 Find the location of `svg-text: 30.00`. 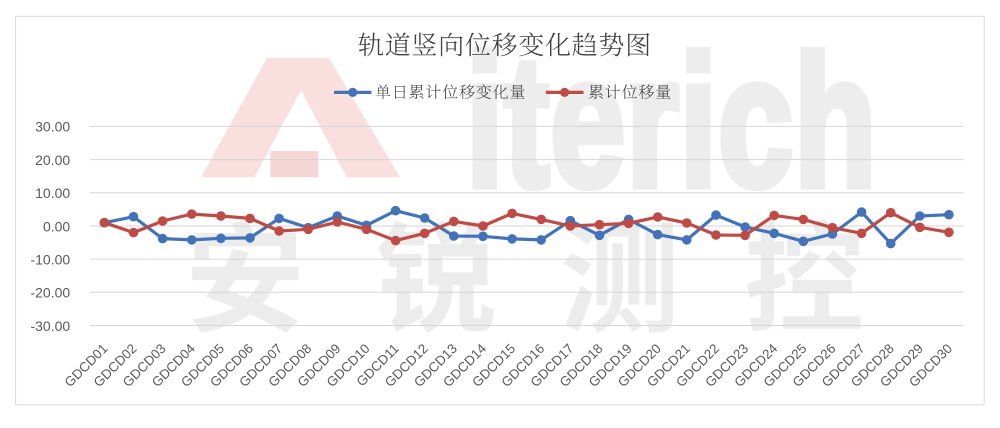

svg-text: 30.00 is located at coordinates (52, 127).